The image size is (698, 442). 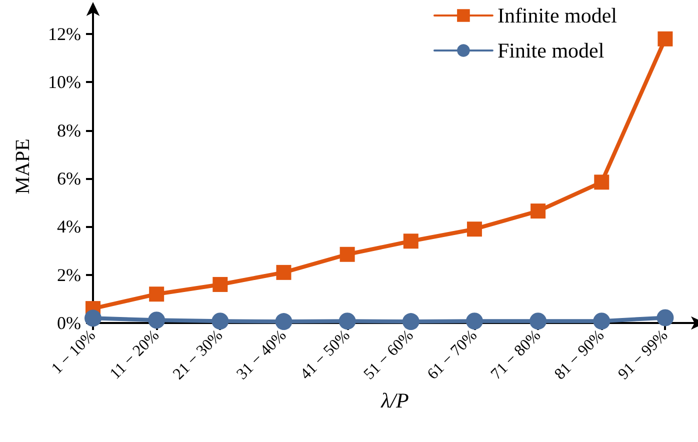 I want to click on y-tick-label: 0%, so click(x=69, y=323).